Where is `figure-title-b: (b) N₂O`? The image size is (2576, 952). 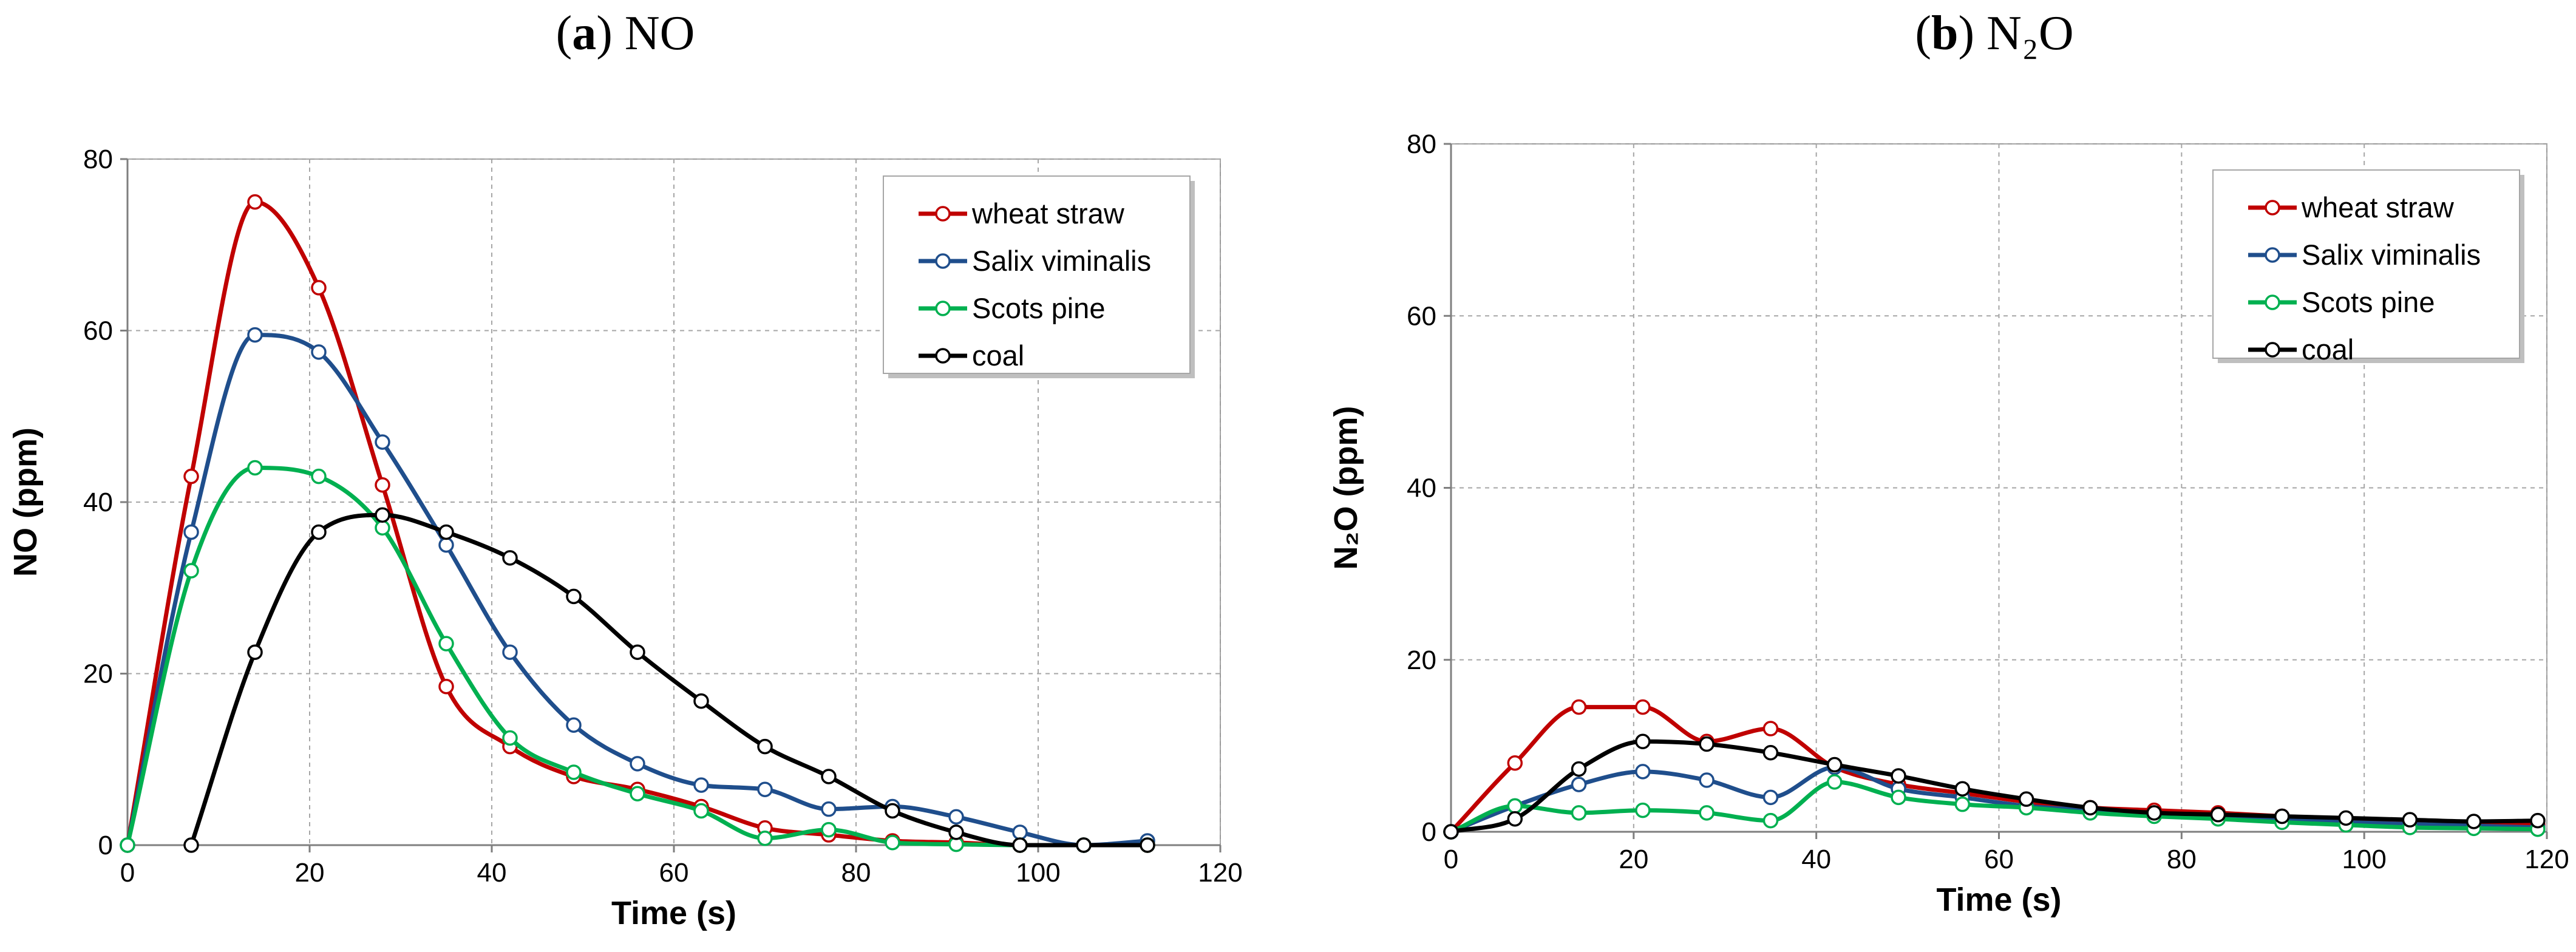
figure-title-b: (b) N₂O is located at coordinates (1994, 33).